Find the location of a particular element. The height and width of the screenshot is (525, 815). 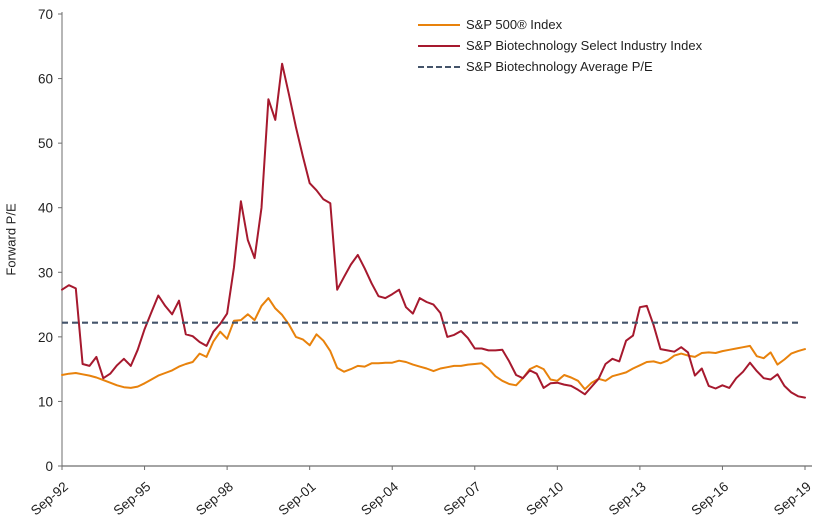

y-axis-title: Forward P/E is located at coordinates (11, 239).